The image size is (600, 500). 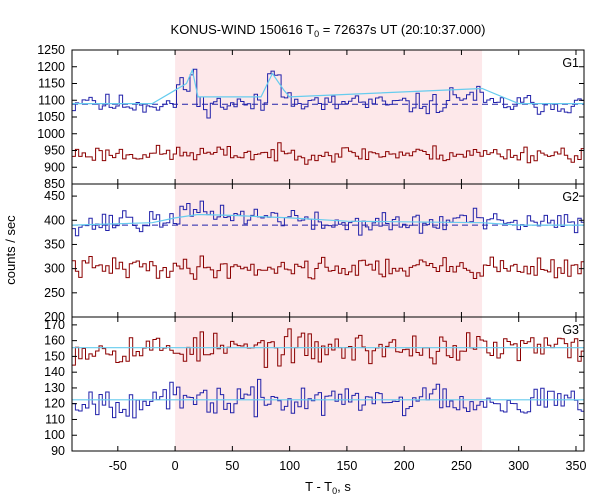 I want to click on x-tick-label: 150, so click(x=346, y=466).